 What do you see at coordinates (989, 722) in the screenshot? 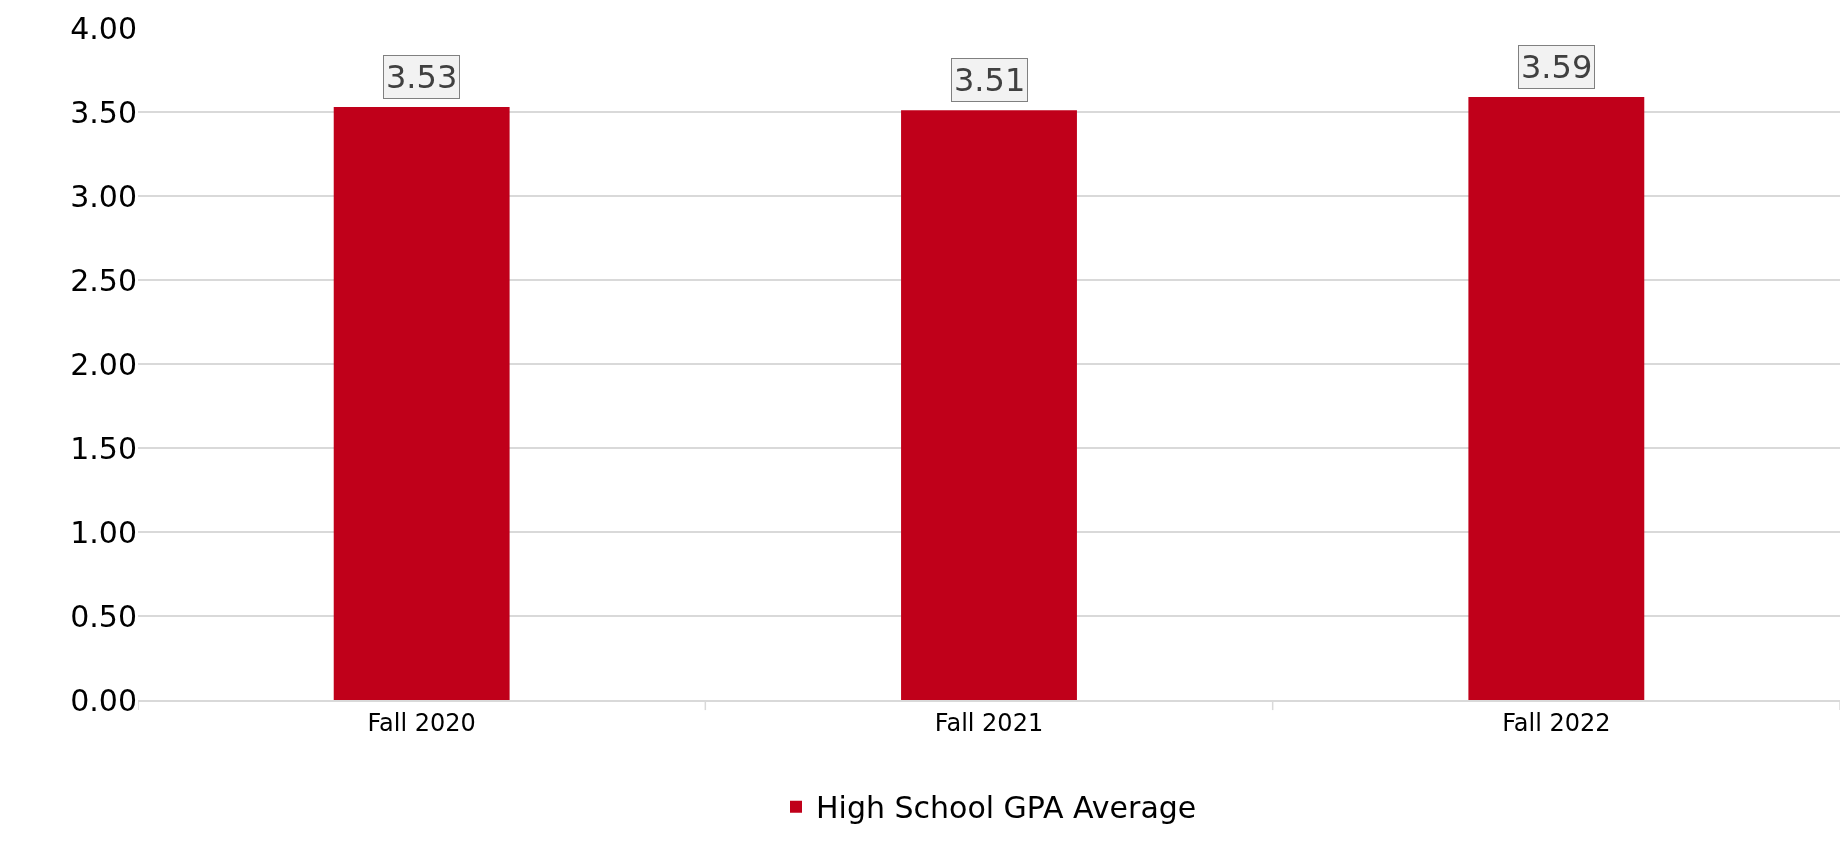
I see `x-tick-label: Fall 2021` at bounding box center [989, 722].